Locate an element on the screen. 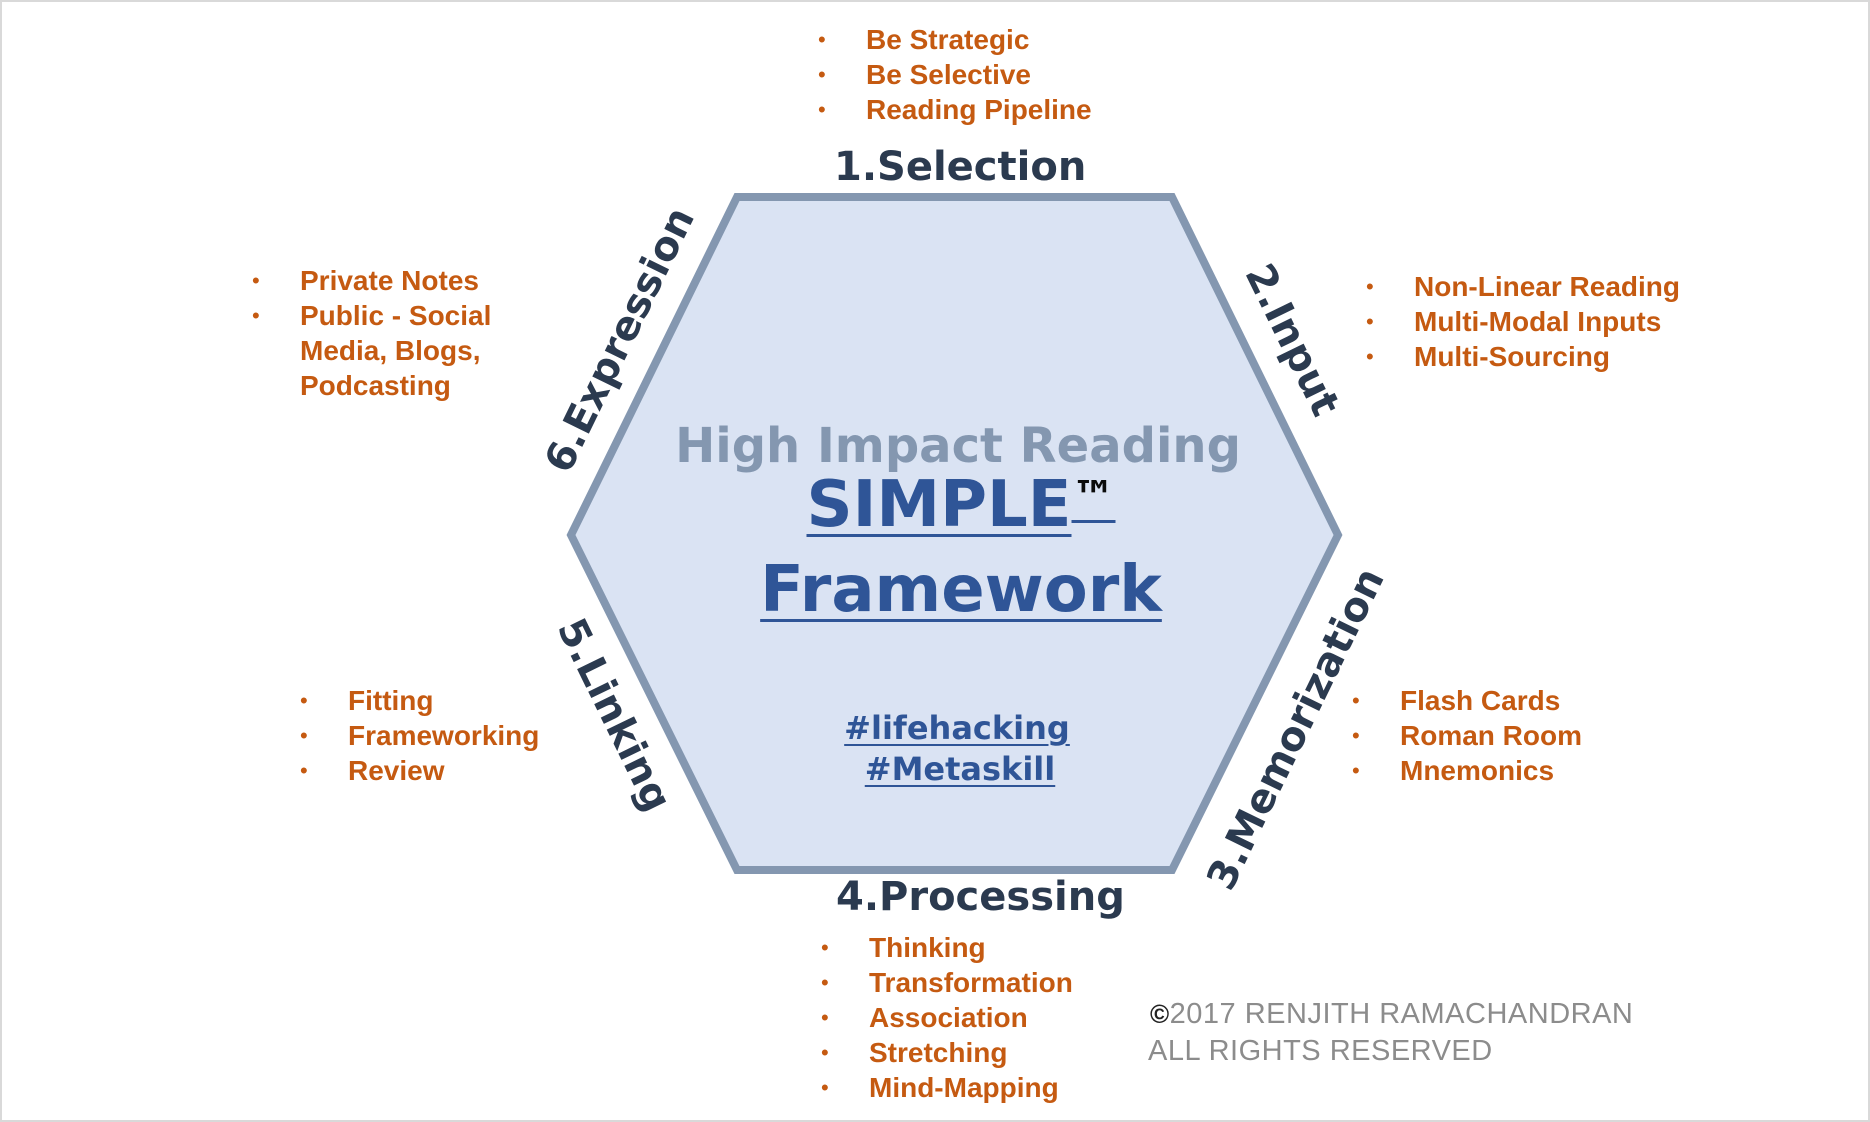  list-item: Mnemonics is located at coordinates (1467, 770).